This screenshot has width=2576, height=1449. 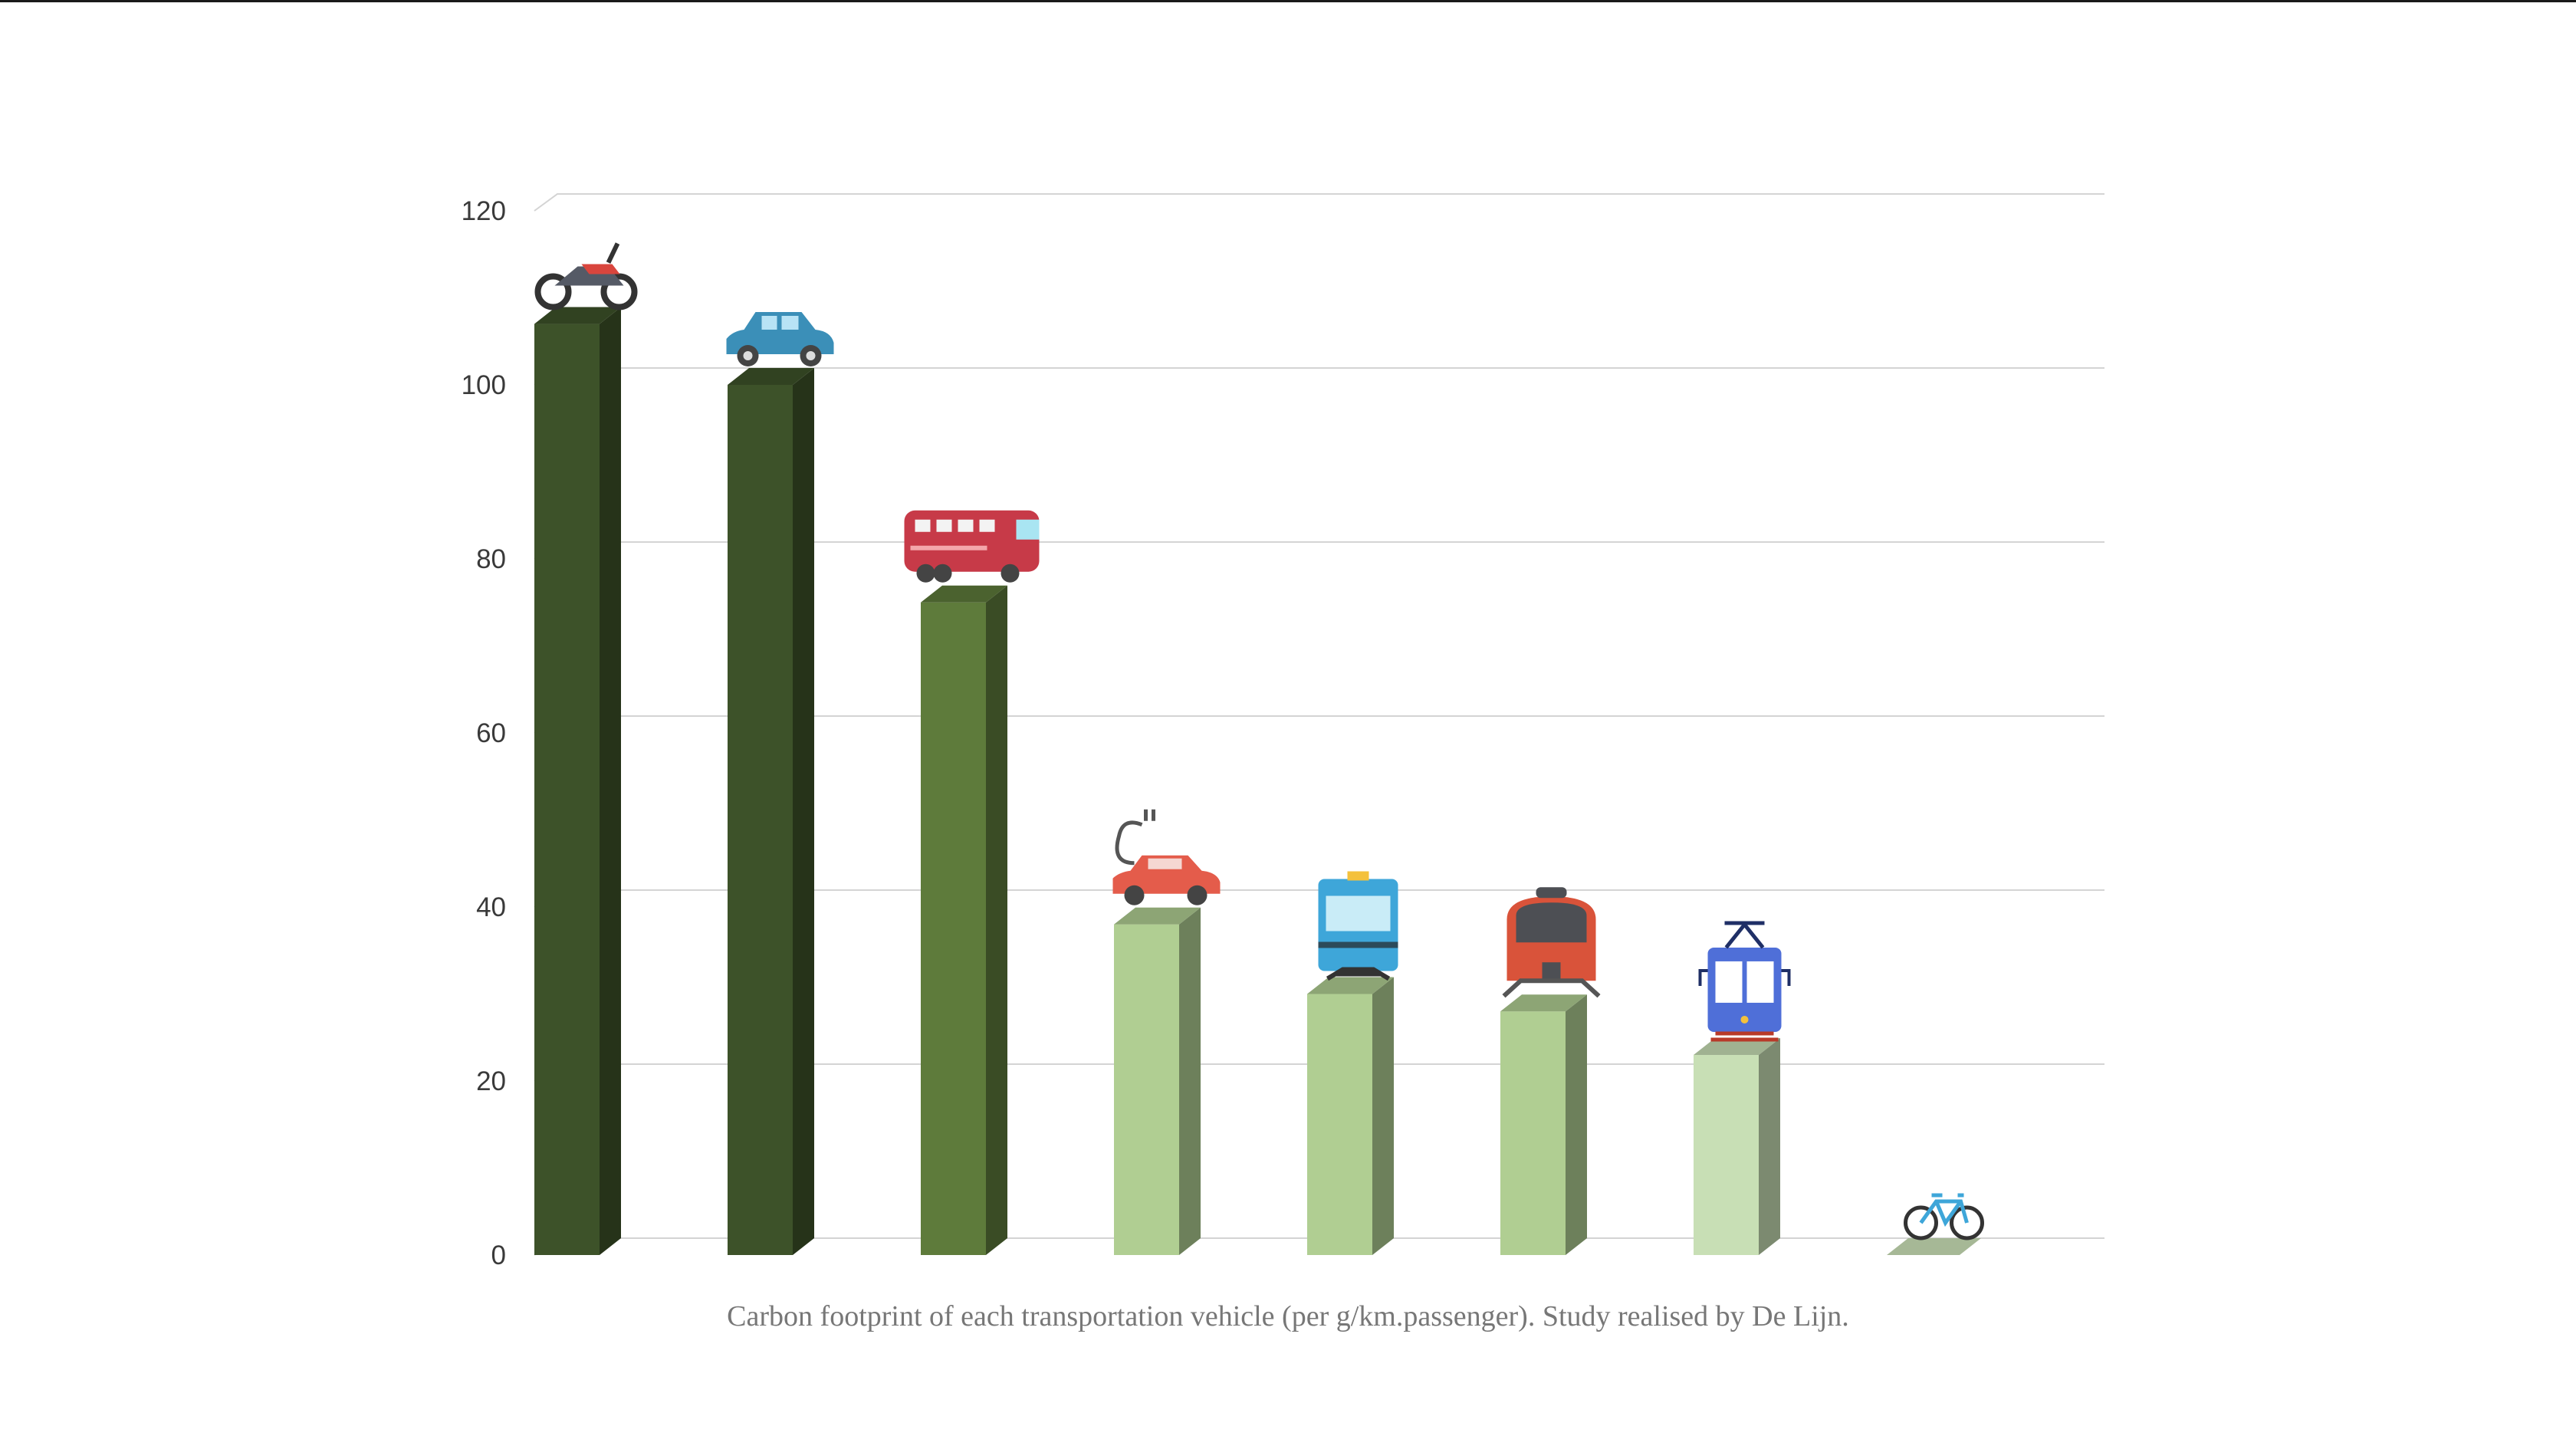 What do you see at coordinates (780, 339) in the screenshot?
I see `car-icon` at bounding box center [780, 339].